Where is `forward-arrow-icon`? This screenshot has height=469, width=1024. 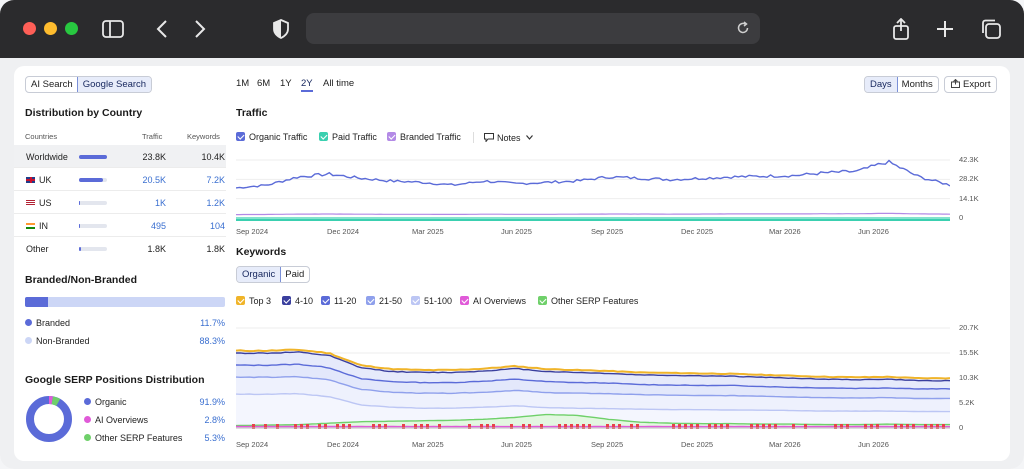
forward-arrow-icon is located at coordinates (200, 29).